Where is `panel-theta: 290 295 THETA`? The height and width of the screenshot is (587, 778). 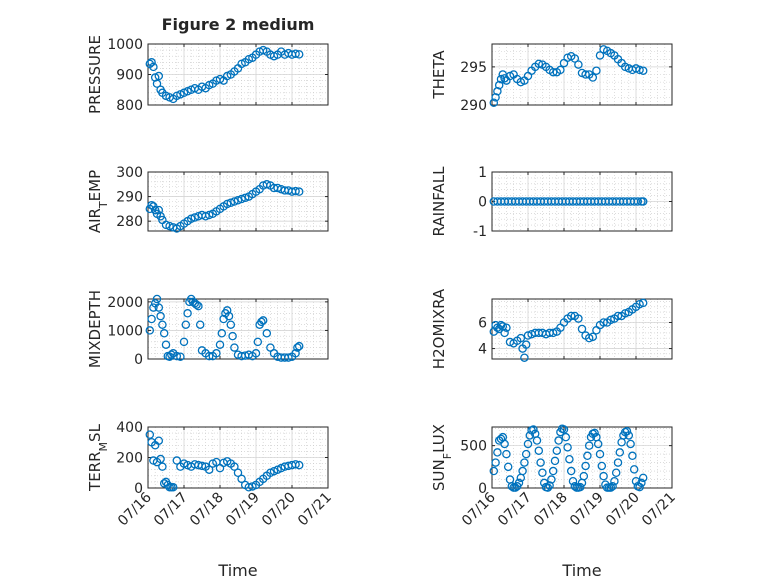 panel-theta: 290 295 THETA is located at coordinates (551, 78).